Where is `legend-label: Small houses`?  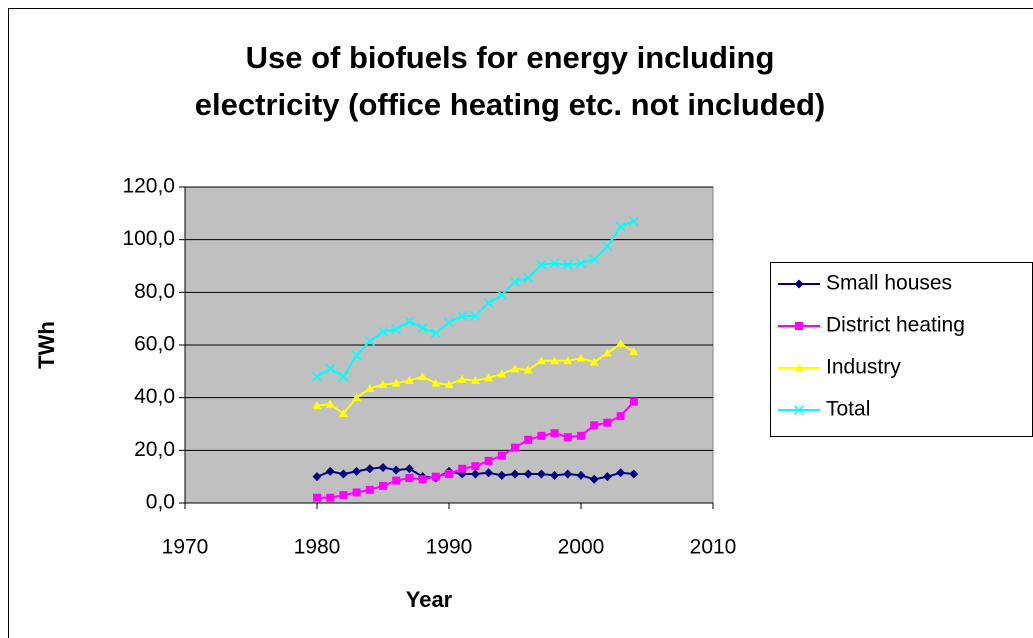 legend-label: Small houses is located at coordinates (889, 283).